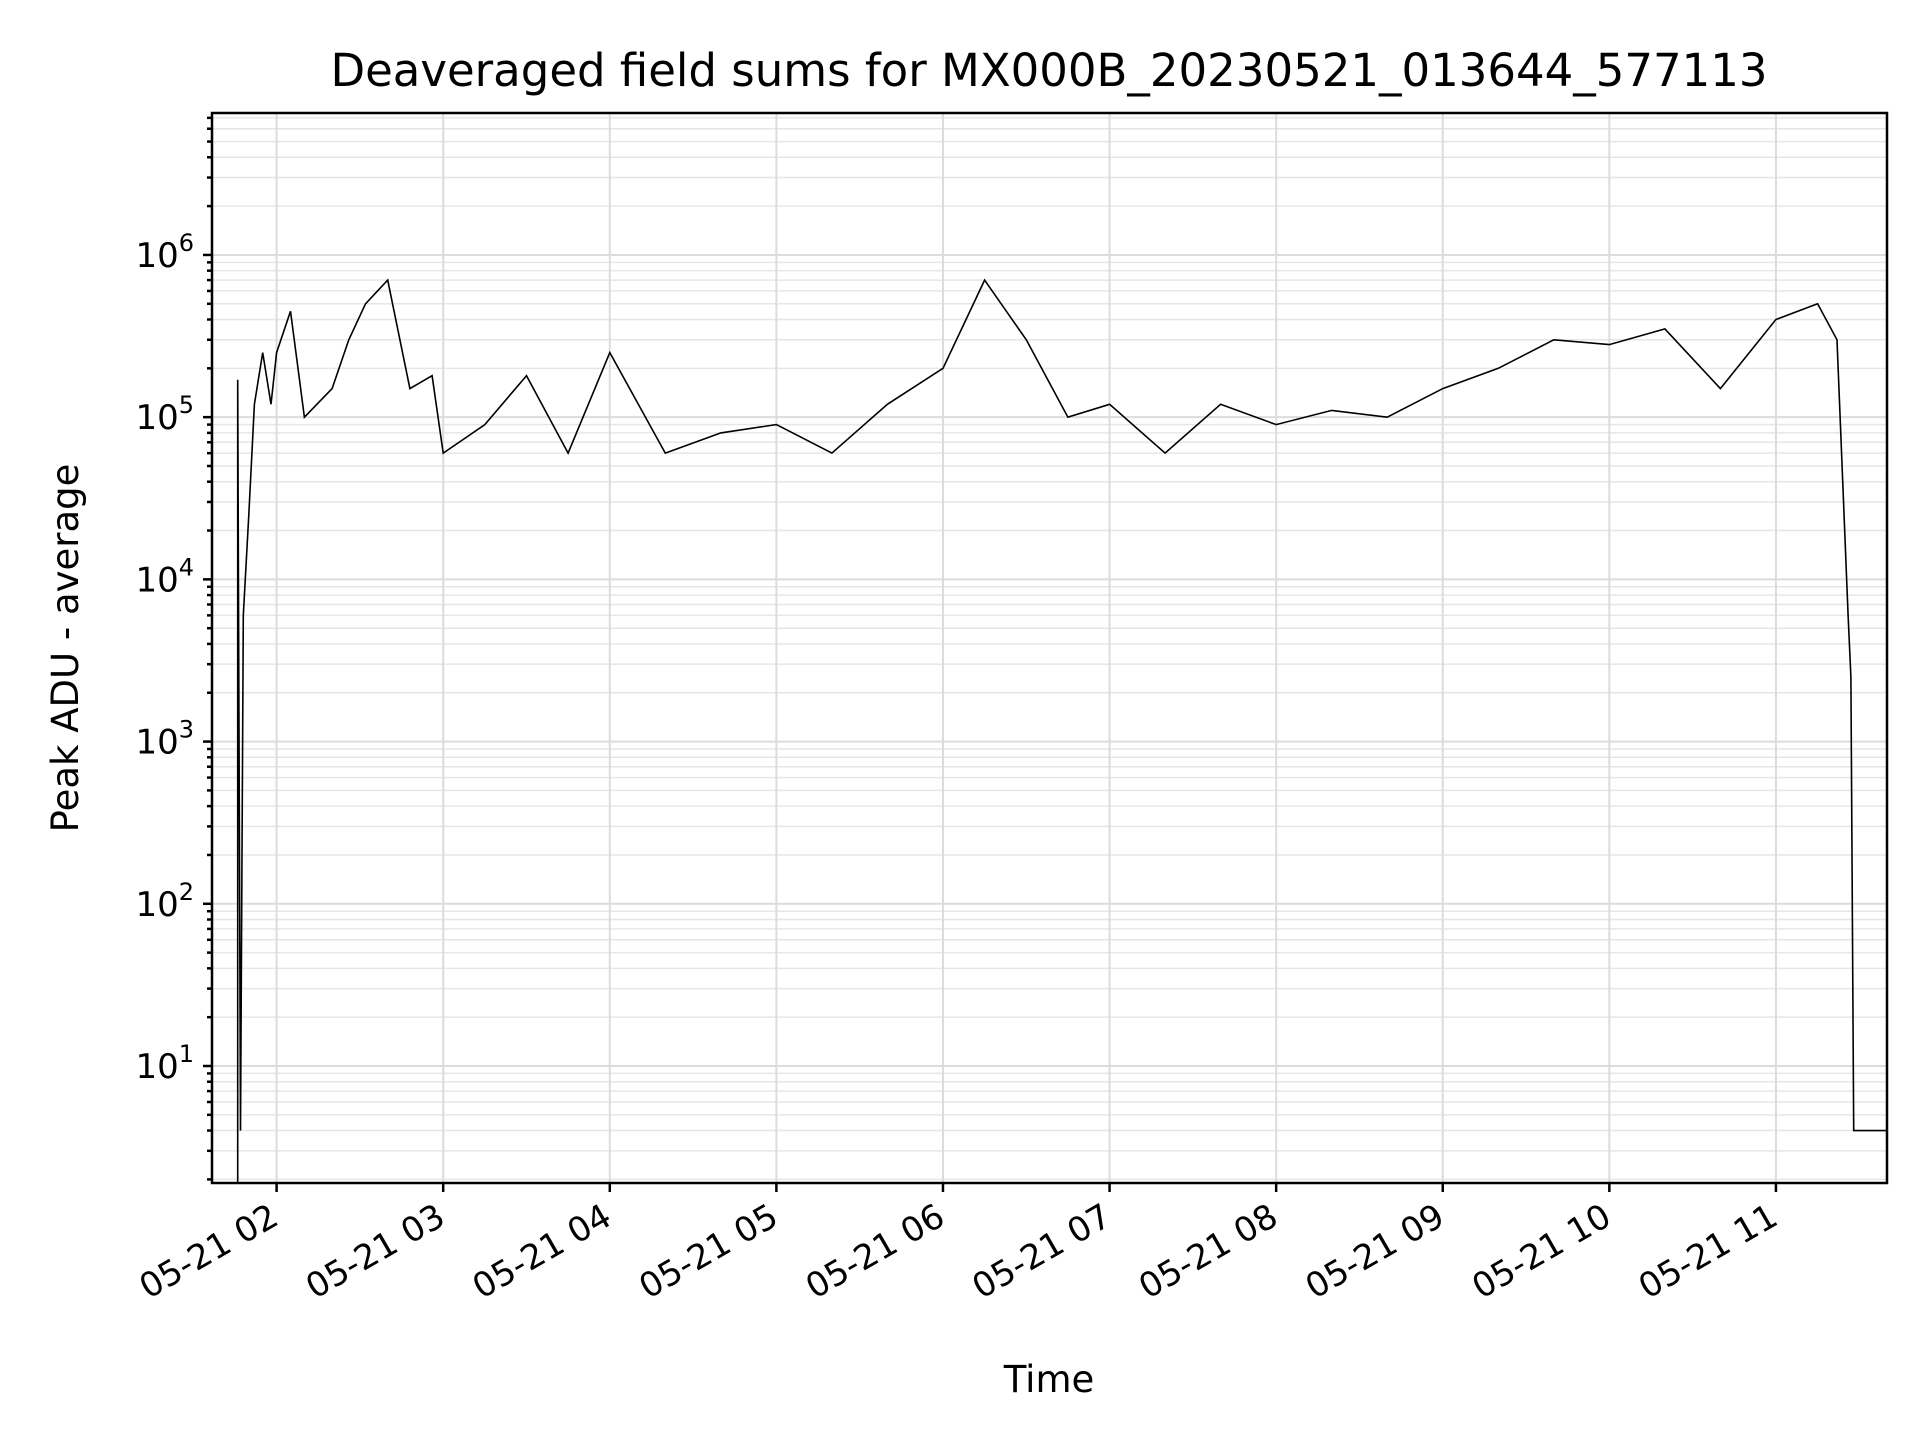 The width and height of the screenshot is (1920, 1440). Describe the element at coordinates (164, 901) in the screenshot. I see `y-tick-label: 10²` at that location.